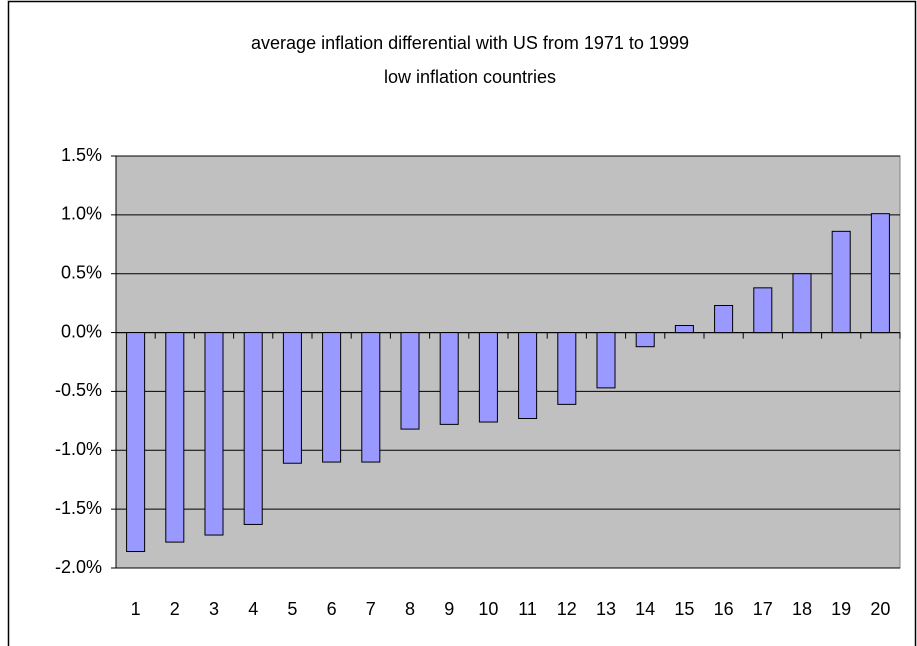  Describe the element at coordinates (175, 609) in the screenshot. I see `x-tick-label: 2` at that location.